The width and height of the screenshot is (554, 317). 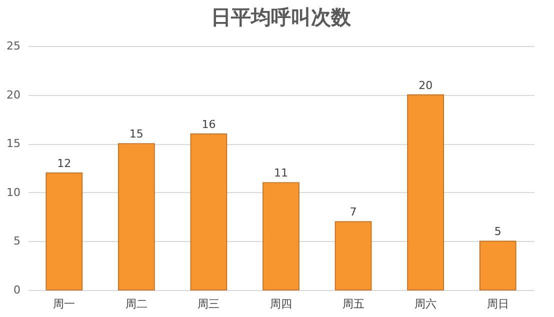 I want to click on x-tick-label: 周日, so click(x=497, y=304).